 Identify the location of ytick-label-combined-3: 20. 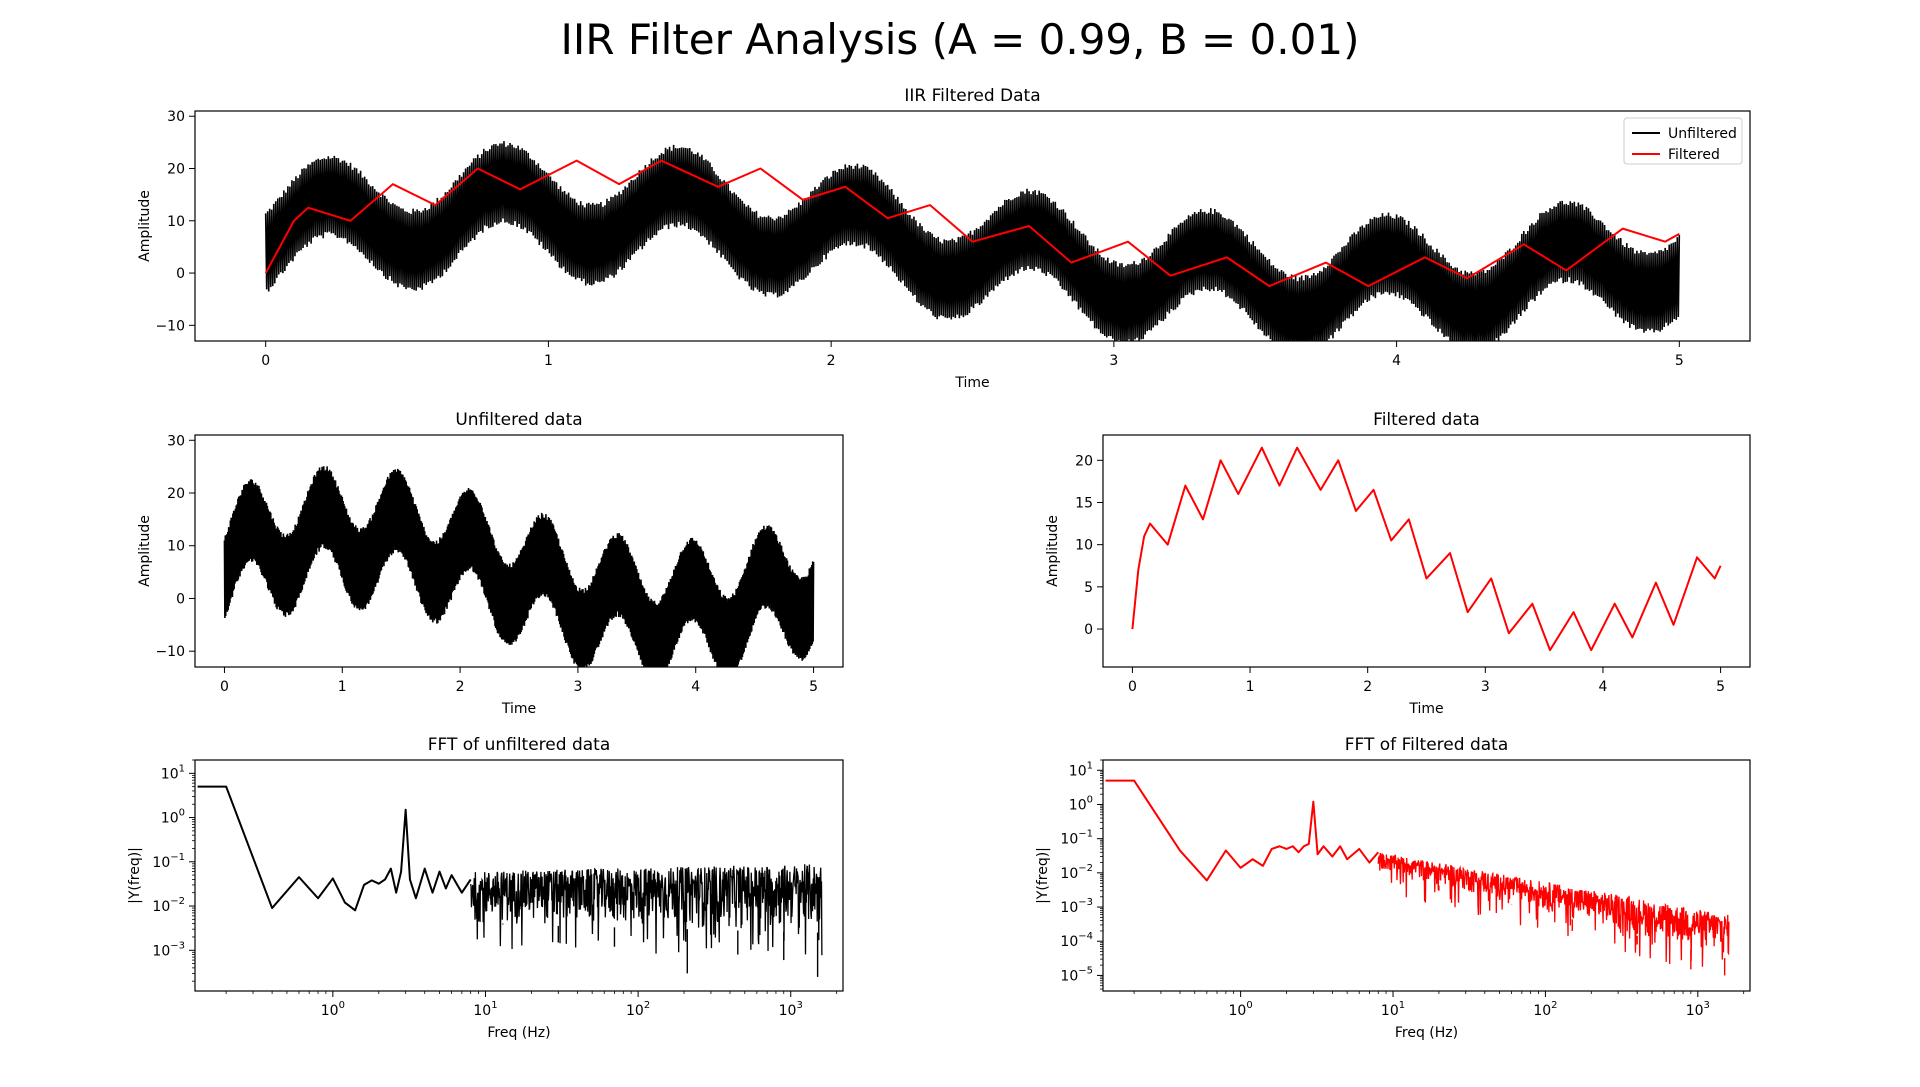
(176, 170).